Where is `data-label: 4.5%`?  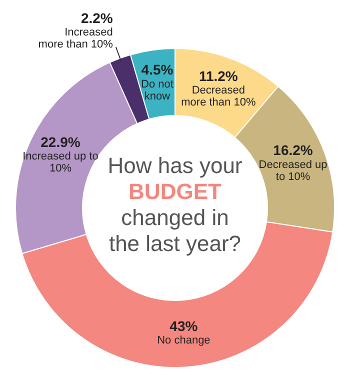
data-label: 4.5% is located at coordinates (157, 70).